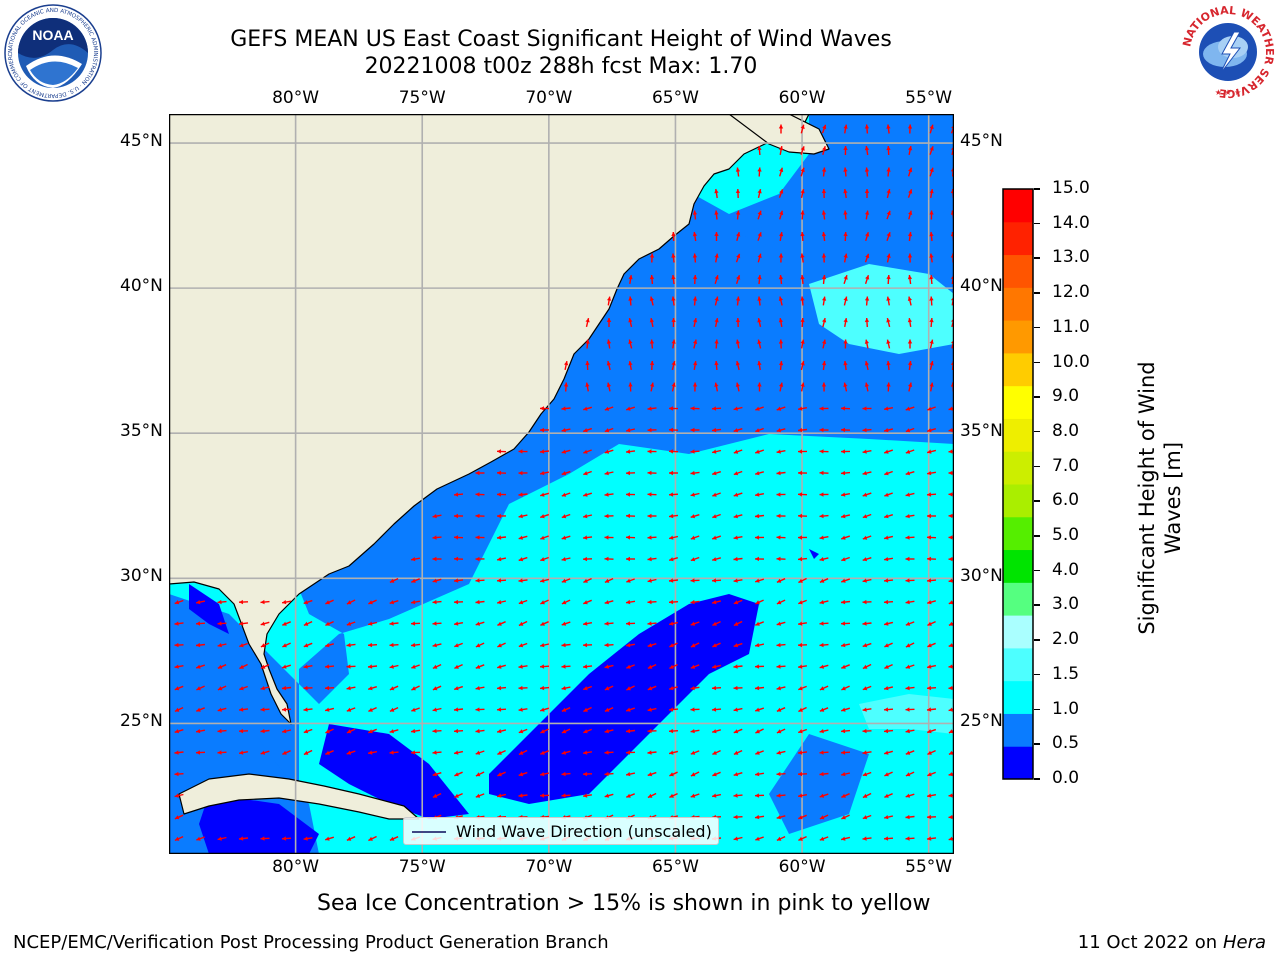  What do you see at coordinates (422, 867) in the screenshot?
I see `lon-label-bottom: 75°W` at bounding box center [422, 867].